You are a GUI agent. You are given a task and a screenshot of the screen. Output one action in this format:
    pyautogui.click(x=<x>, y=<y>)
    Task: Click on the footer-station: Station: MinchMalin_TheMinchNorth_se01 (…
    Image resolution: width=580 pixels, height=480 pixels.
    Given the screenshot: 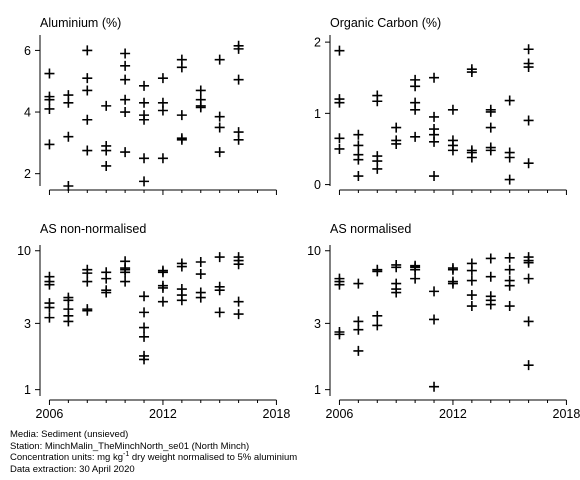 What is the action you would take?
    pyautogui.click(x=130, y=446)
    